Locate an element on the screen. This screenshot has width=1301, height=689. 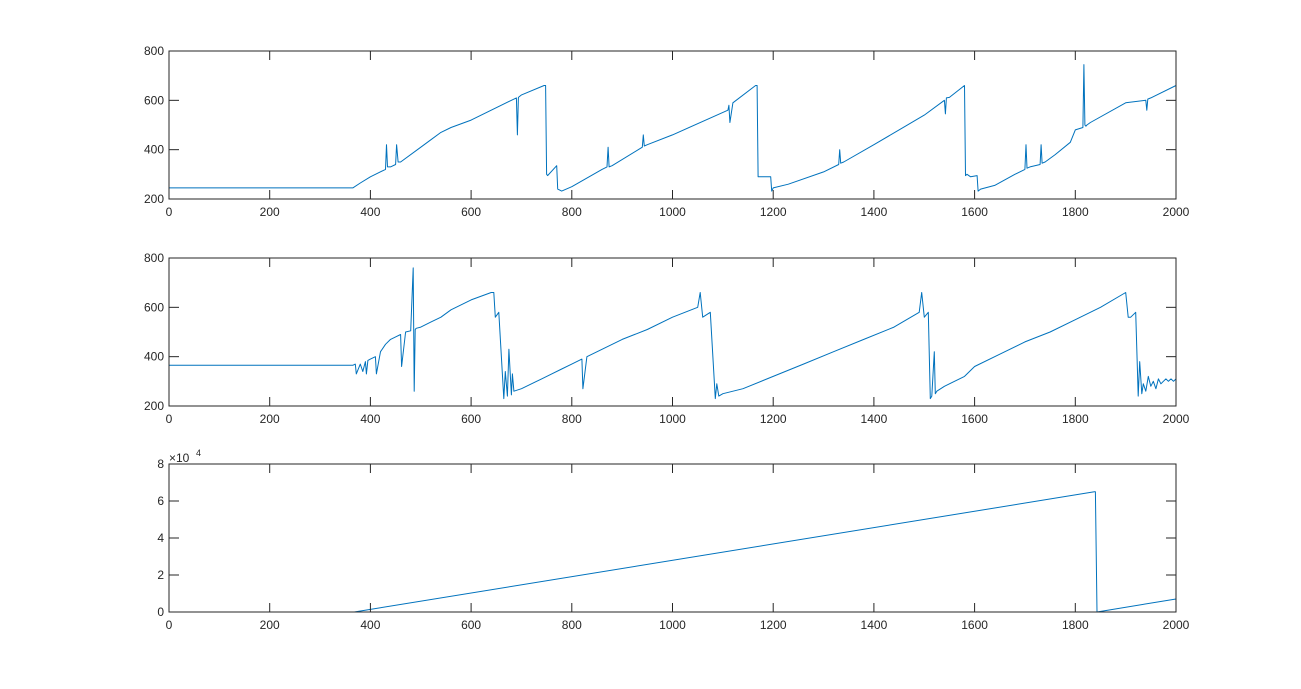
y-tick-label: 8 is located at coordinates (160, 464).